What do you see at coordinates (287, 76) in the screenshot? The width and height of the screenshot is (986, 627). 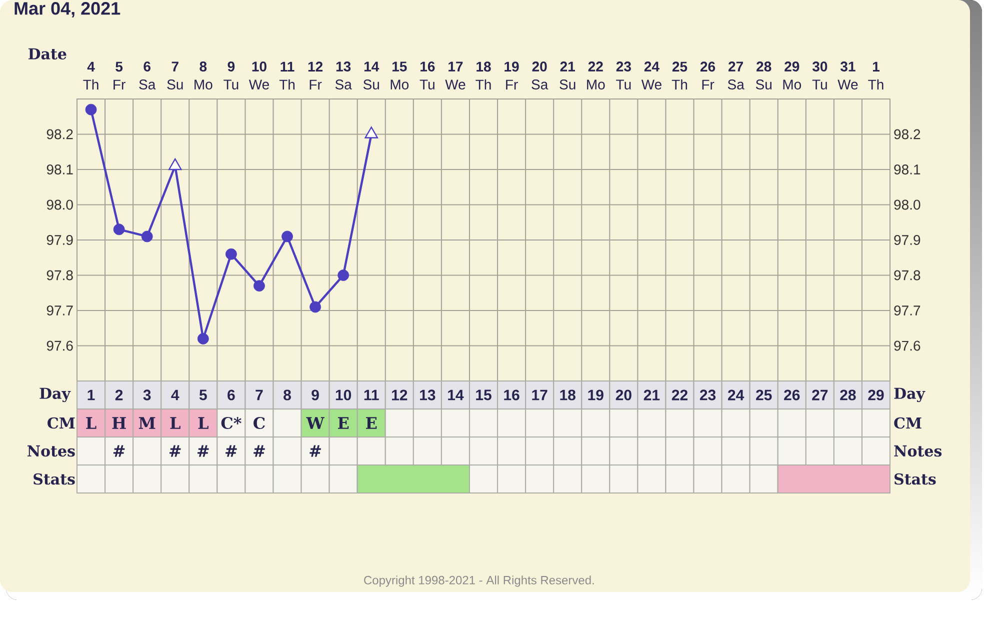 I see `x-tick-label: 11 Th` at bounding box center [287, 76].